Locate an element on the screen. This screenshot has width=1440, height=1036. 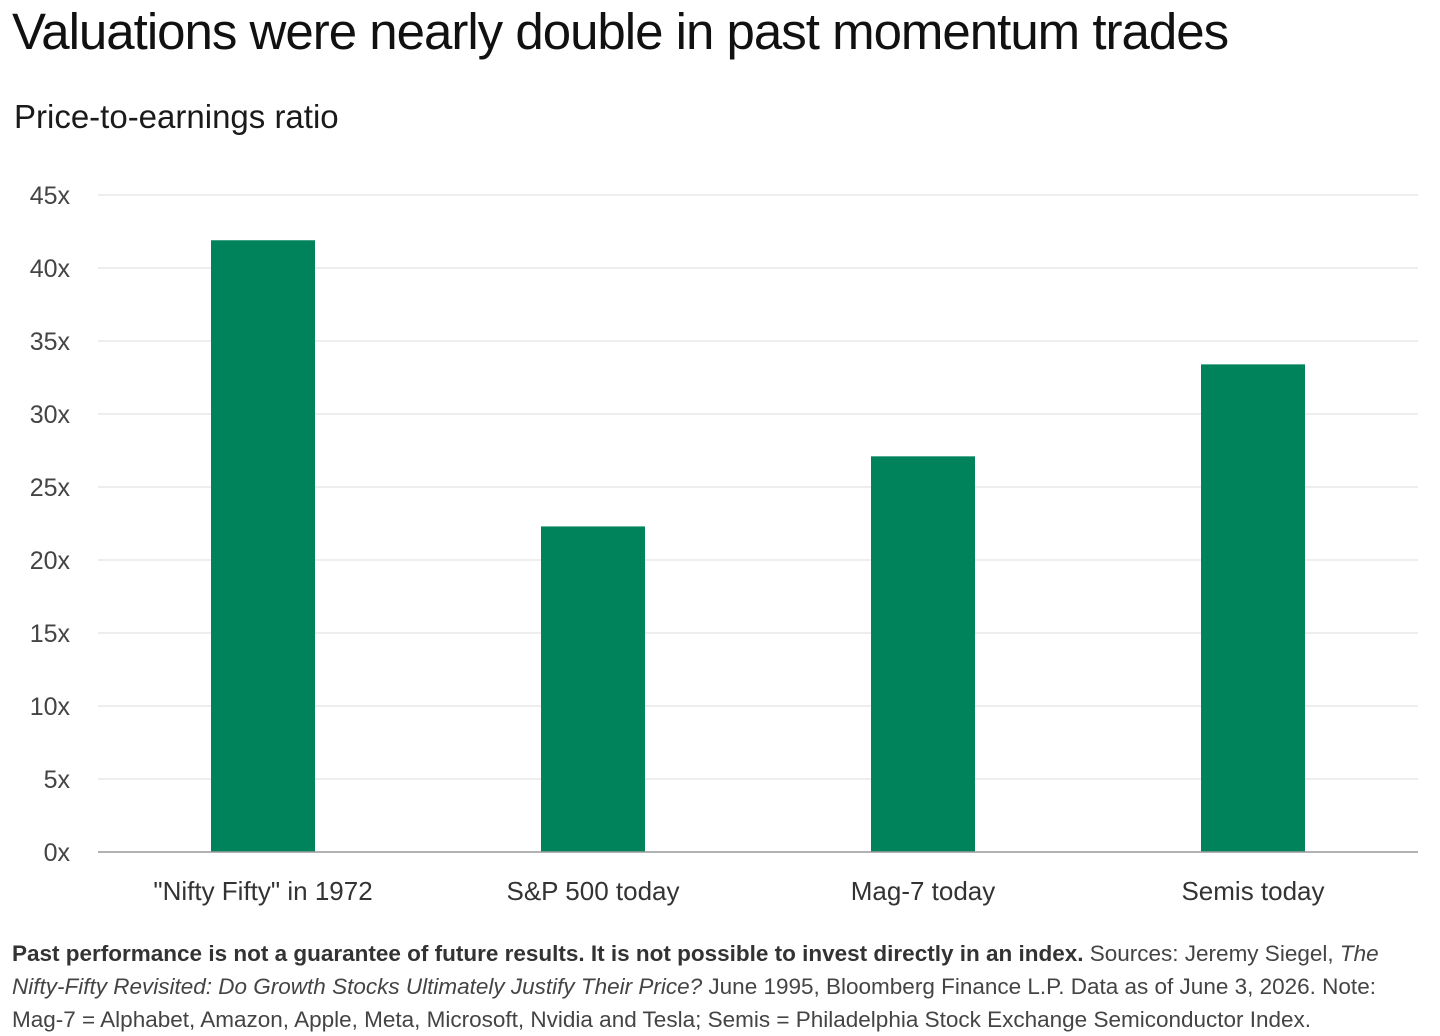
y-tick-label: 20x is located at coordinates (50, 561).